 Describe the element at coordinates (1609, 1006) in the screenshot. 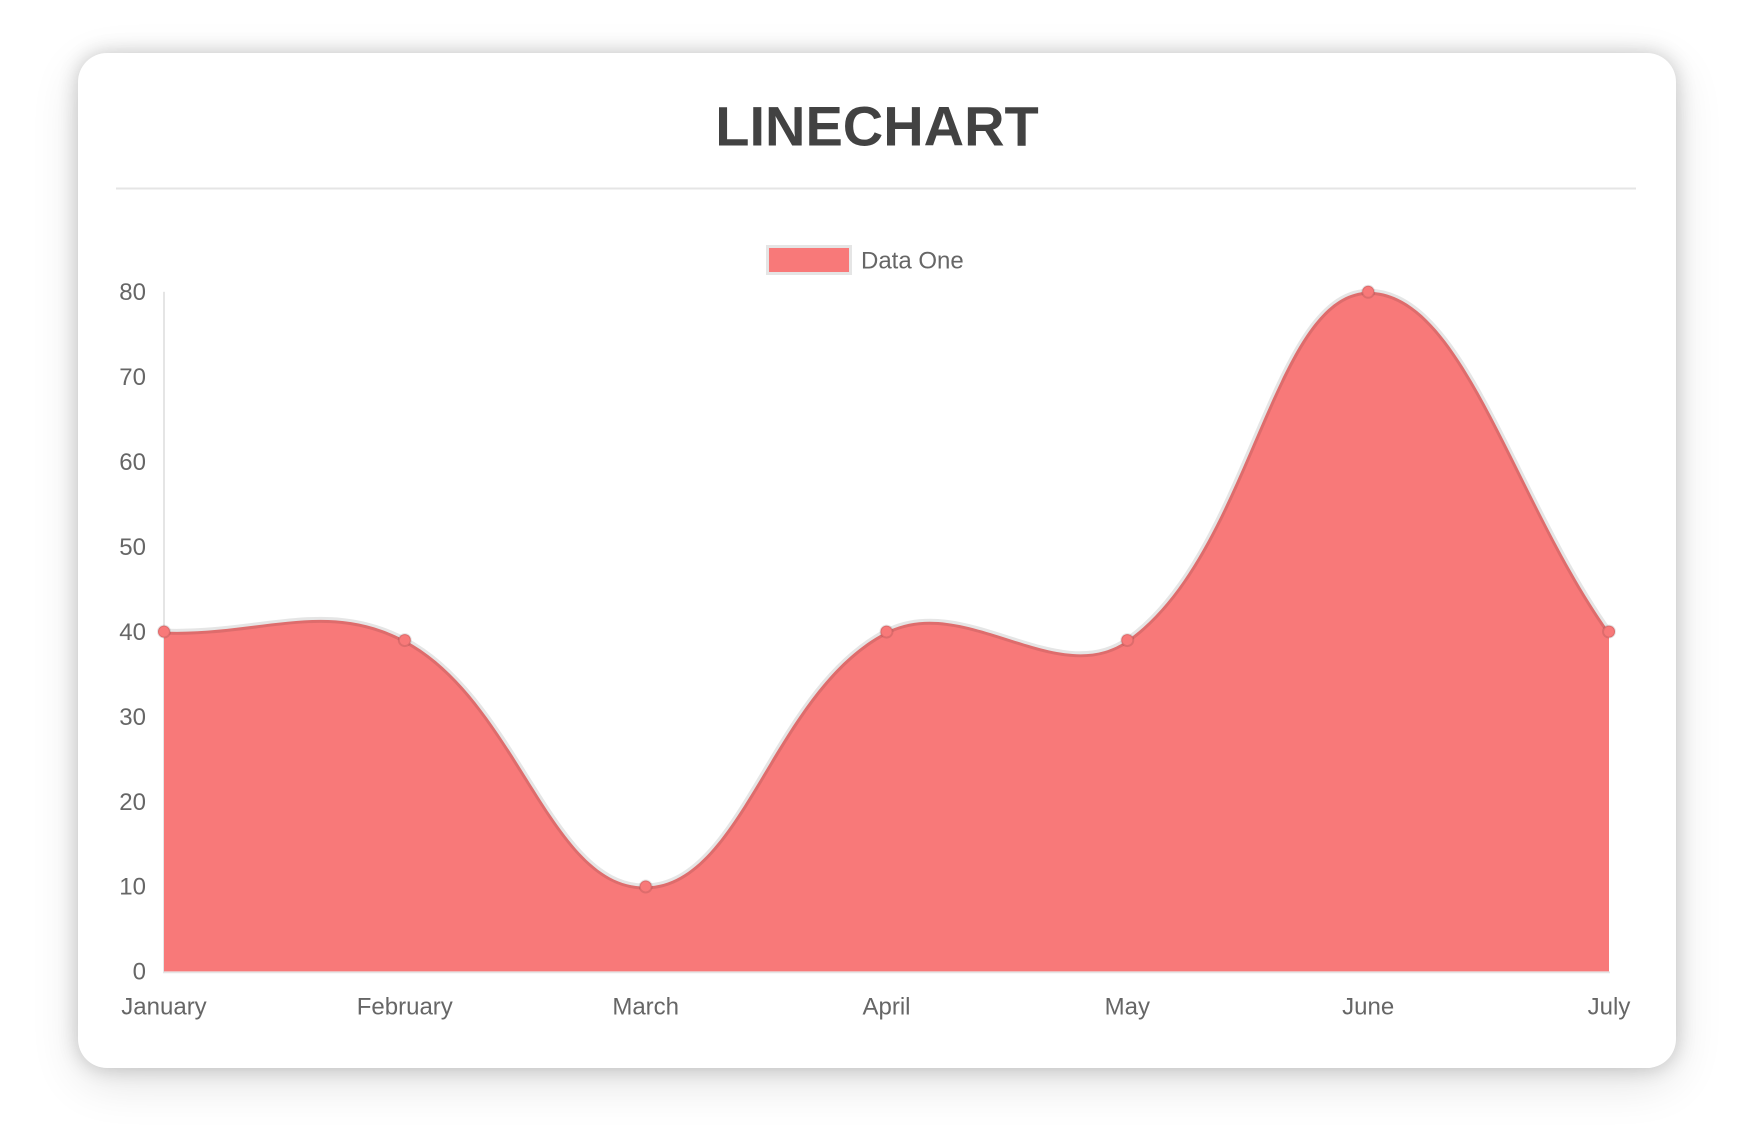

I see `svg-text: July` at that location.